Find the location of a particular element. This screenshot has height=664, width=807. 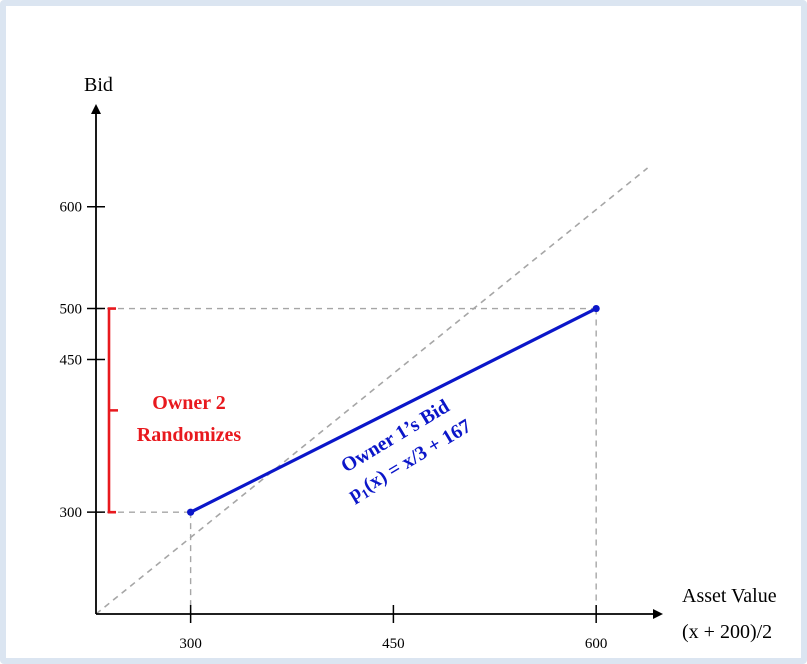

y-tick-label: 450 is located at coordinates (71, 360).